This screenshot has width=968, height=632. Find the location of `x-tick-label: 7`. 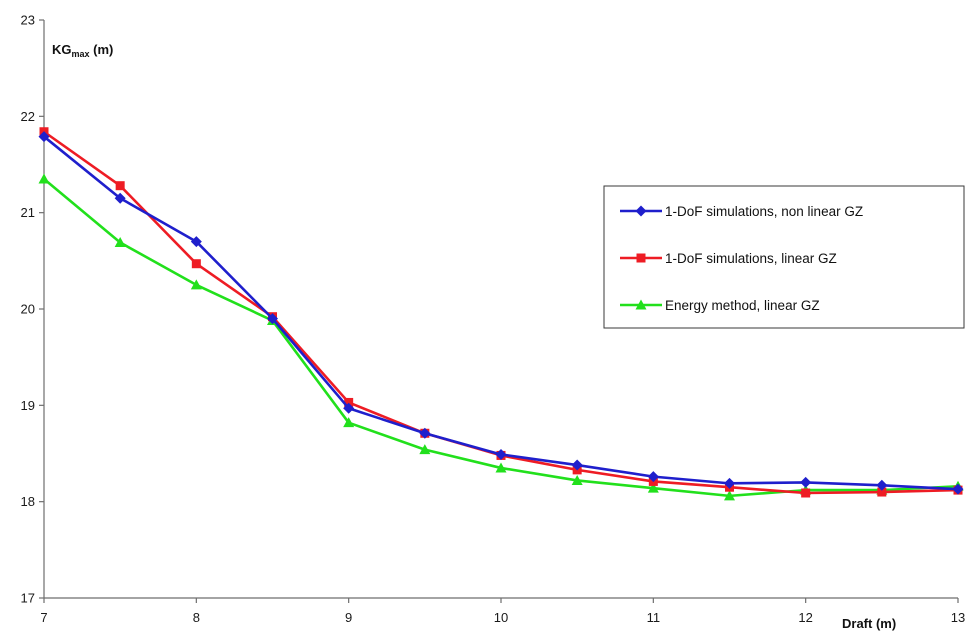

x-tick-label: 7 is located at coordinates (43, 617).